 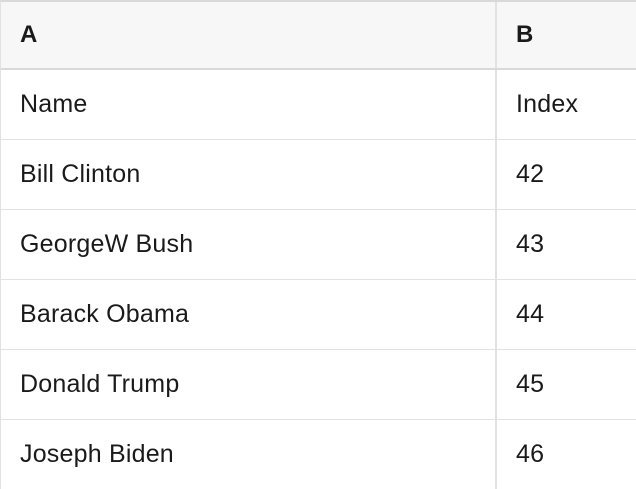 What do you see at coordinates (530, 454) in the screenshot?
I see `cell-b6-text: 46` at bounding box center [530, 454].